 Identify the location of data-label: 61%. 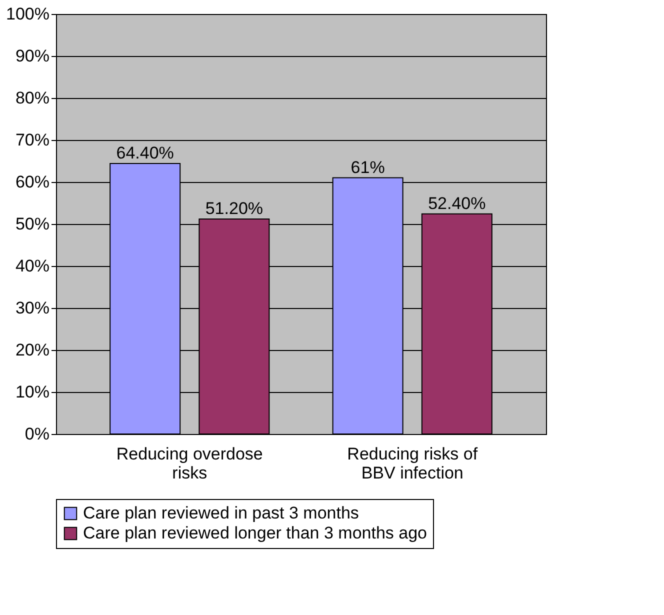
(367, 167).